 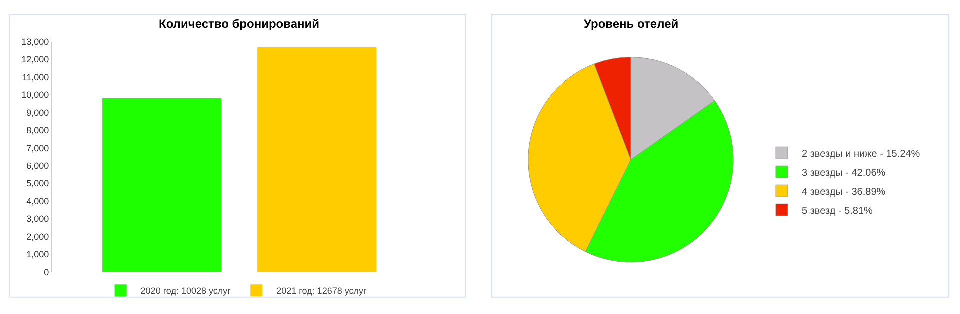 I want to click on y-tick-label: 11,000, so click(x=36, y=77).